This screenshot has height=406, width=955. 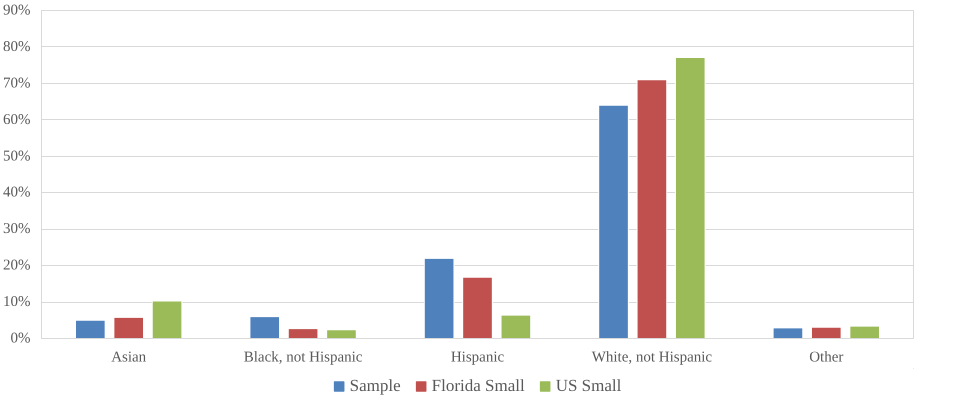 I want to click on y-tick-label: 10%, so click(x=17, y=302).